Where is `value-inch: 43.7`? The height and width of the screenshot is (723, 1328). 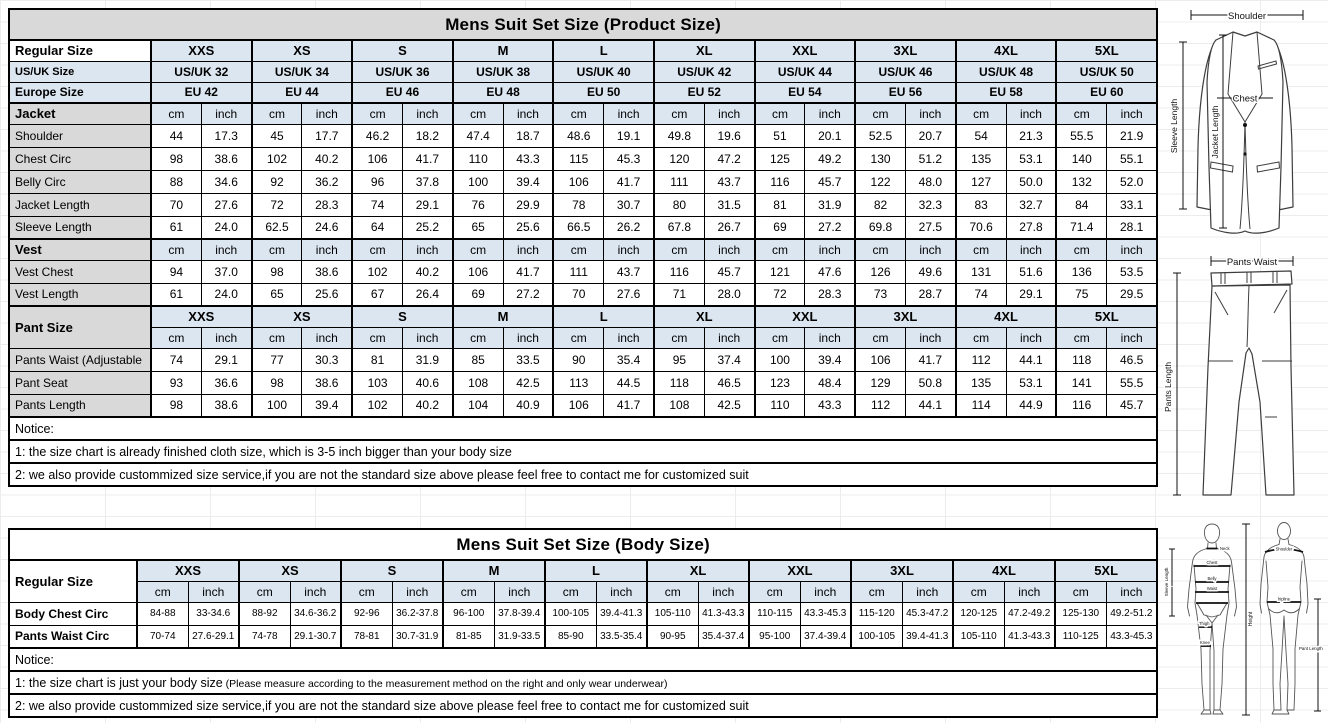 value-inch: 43.7 is located at coordinates (629, 271).